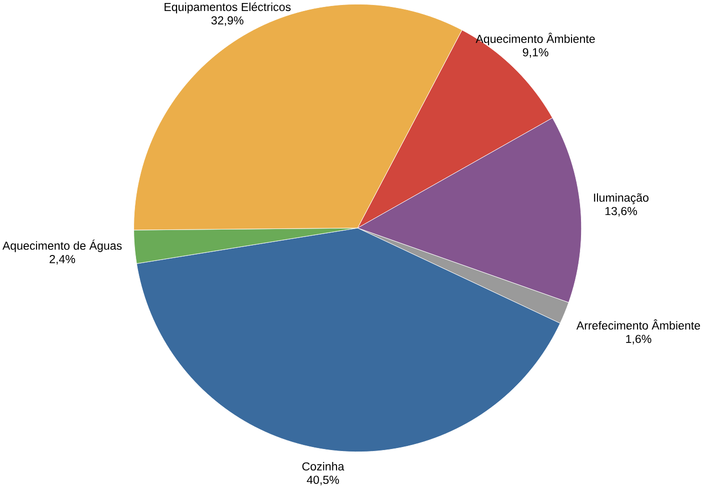  Describe the element at coordinates (322, 481) in the screenshot. I see `data-label: 40,5%` at that location.